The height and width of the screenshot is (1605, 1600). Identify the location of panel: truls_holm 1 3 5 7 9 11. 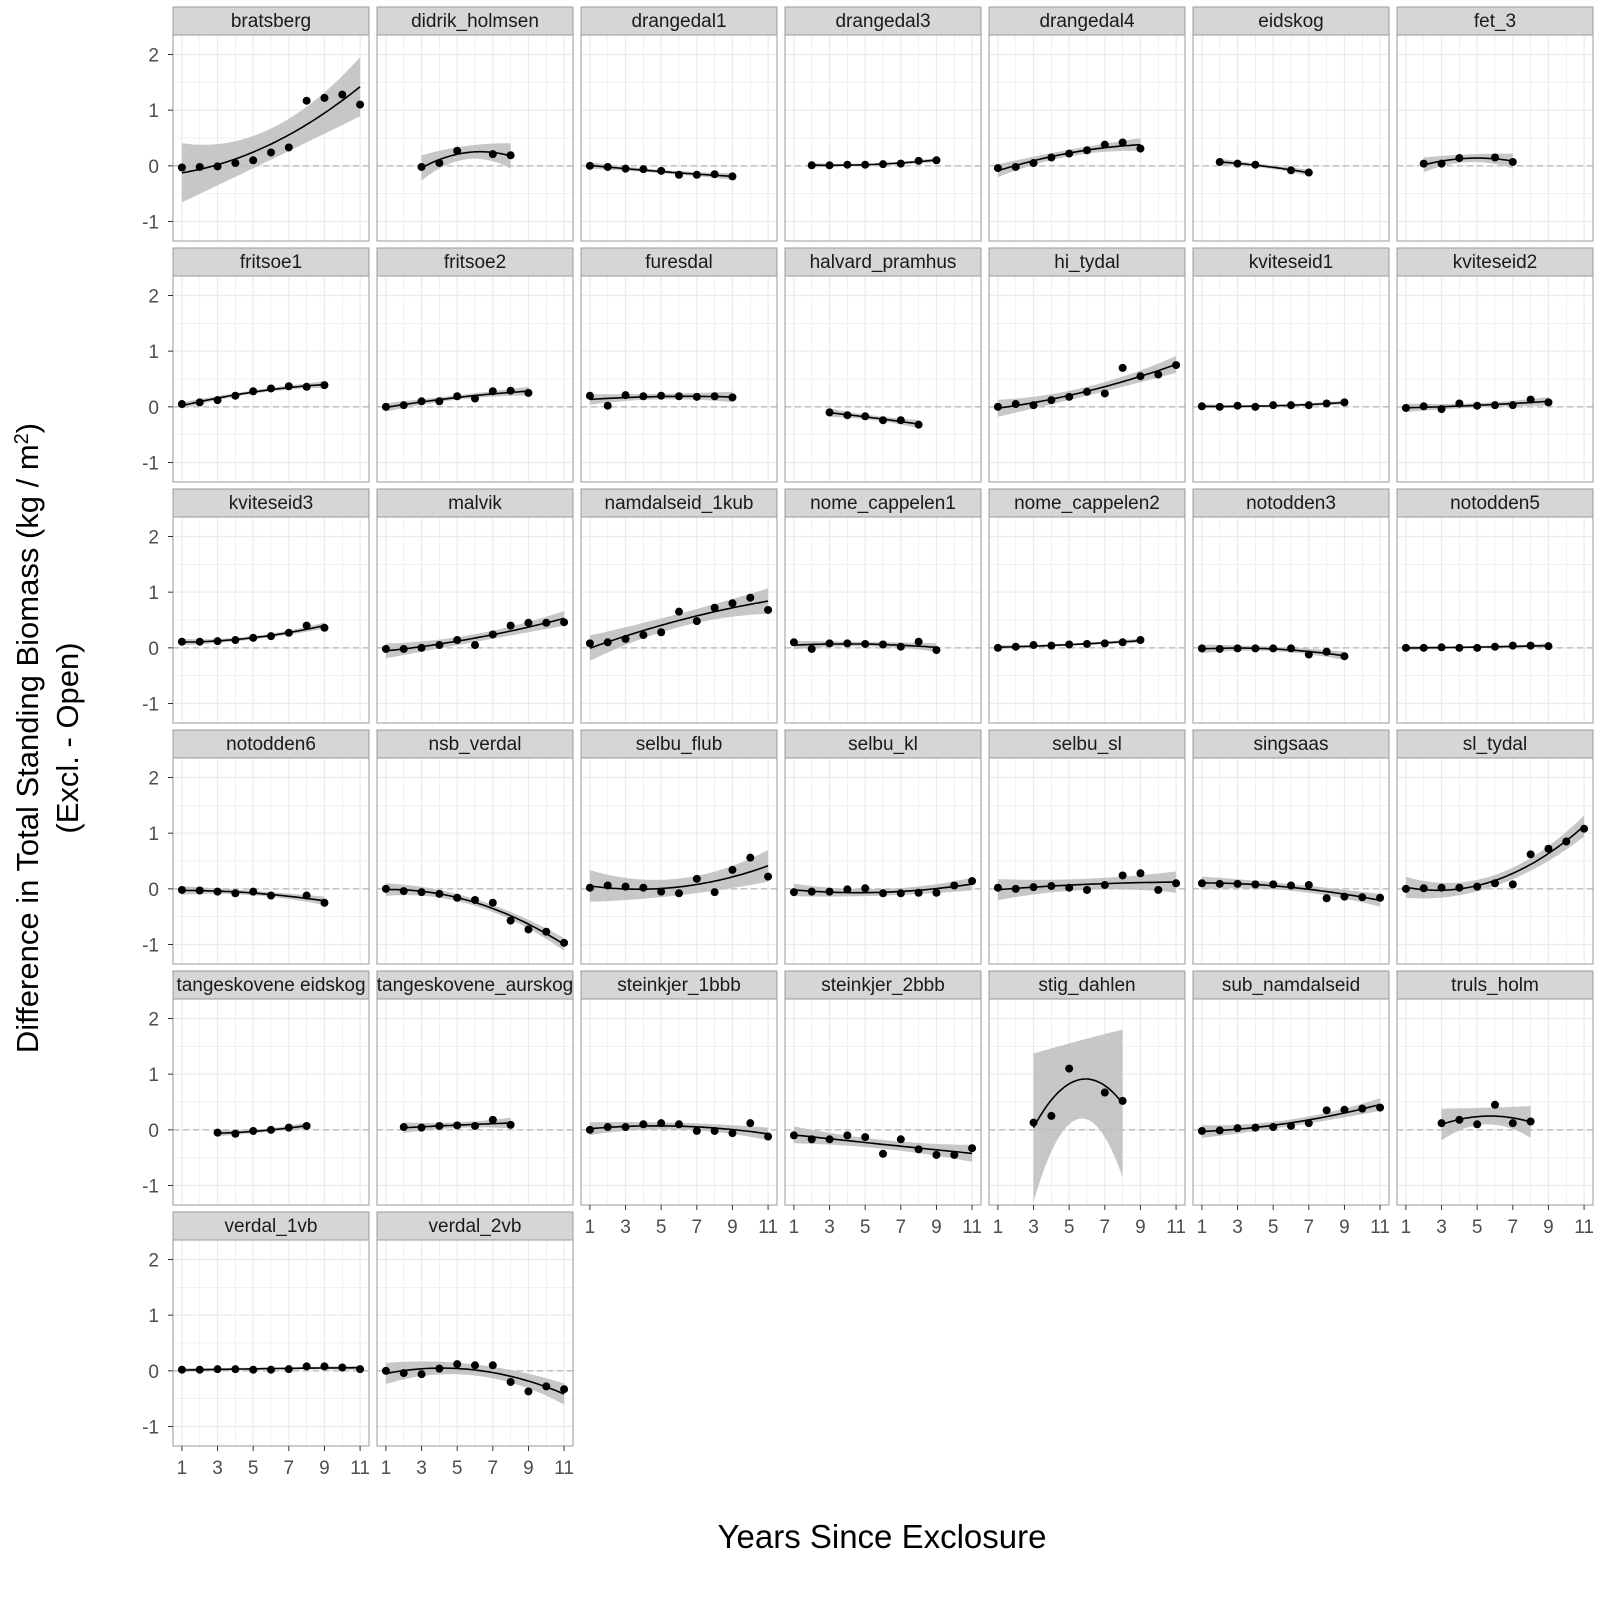
(1495, 1104).